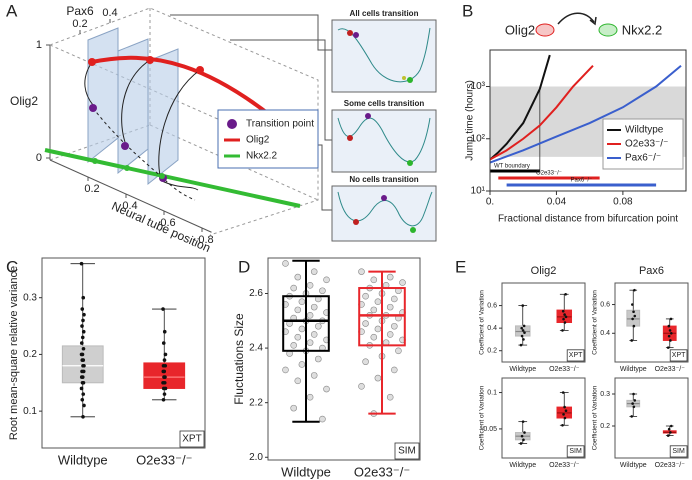  Describe the element at coordinates (258, 140) in the screenshot. I see `legend-label: Olig2` at that location.